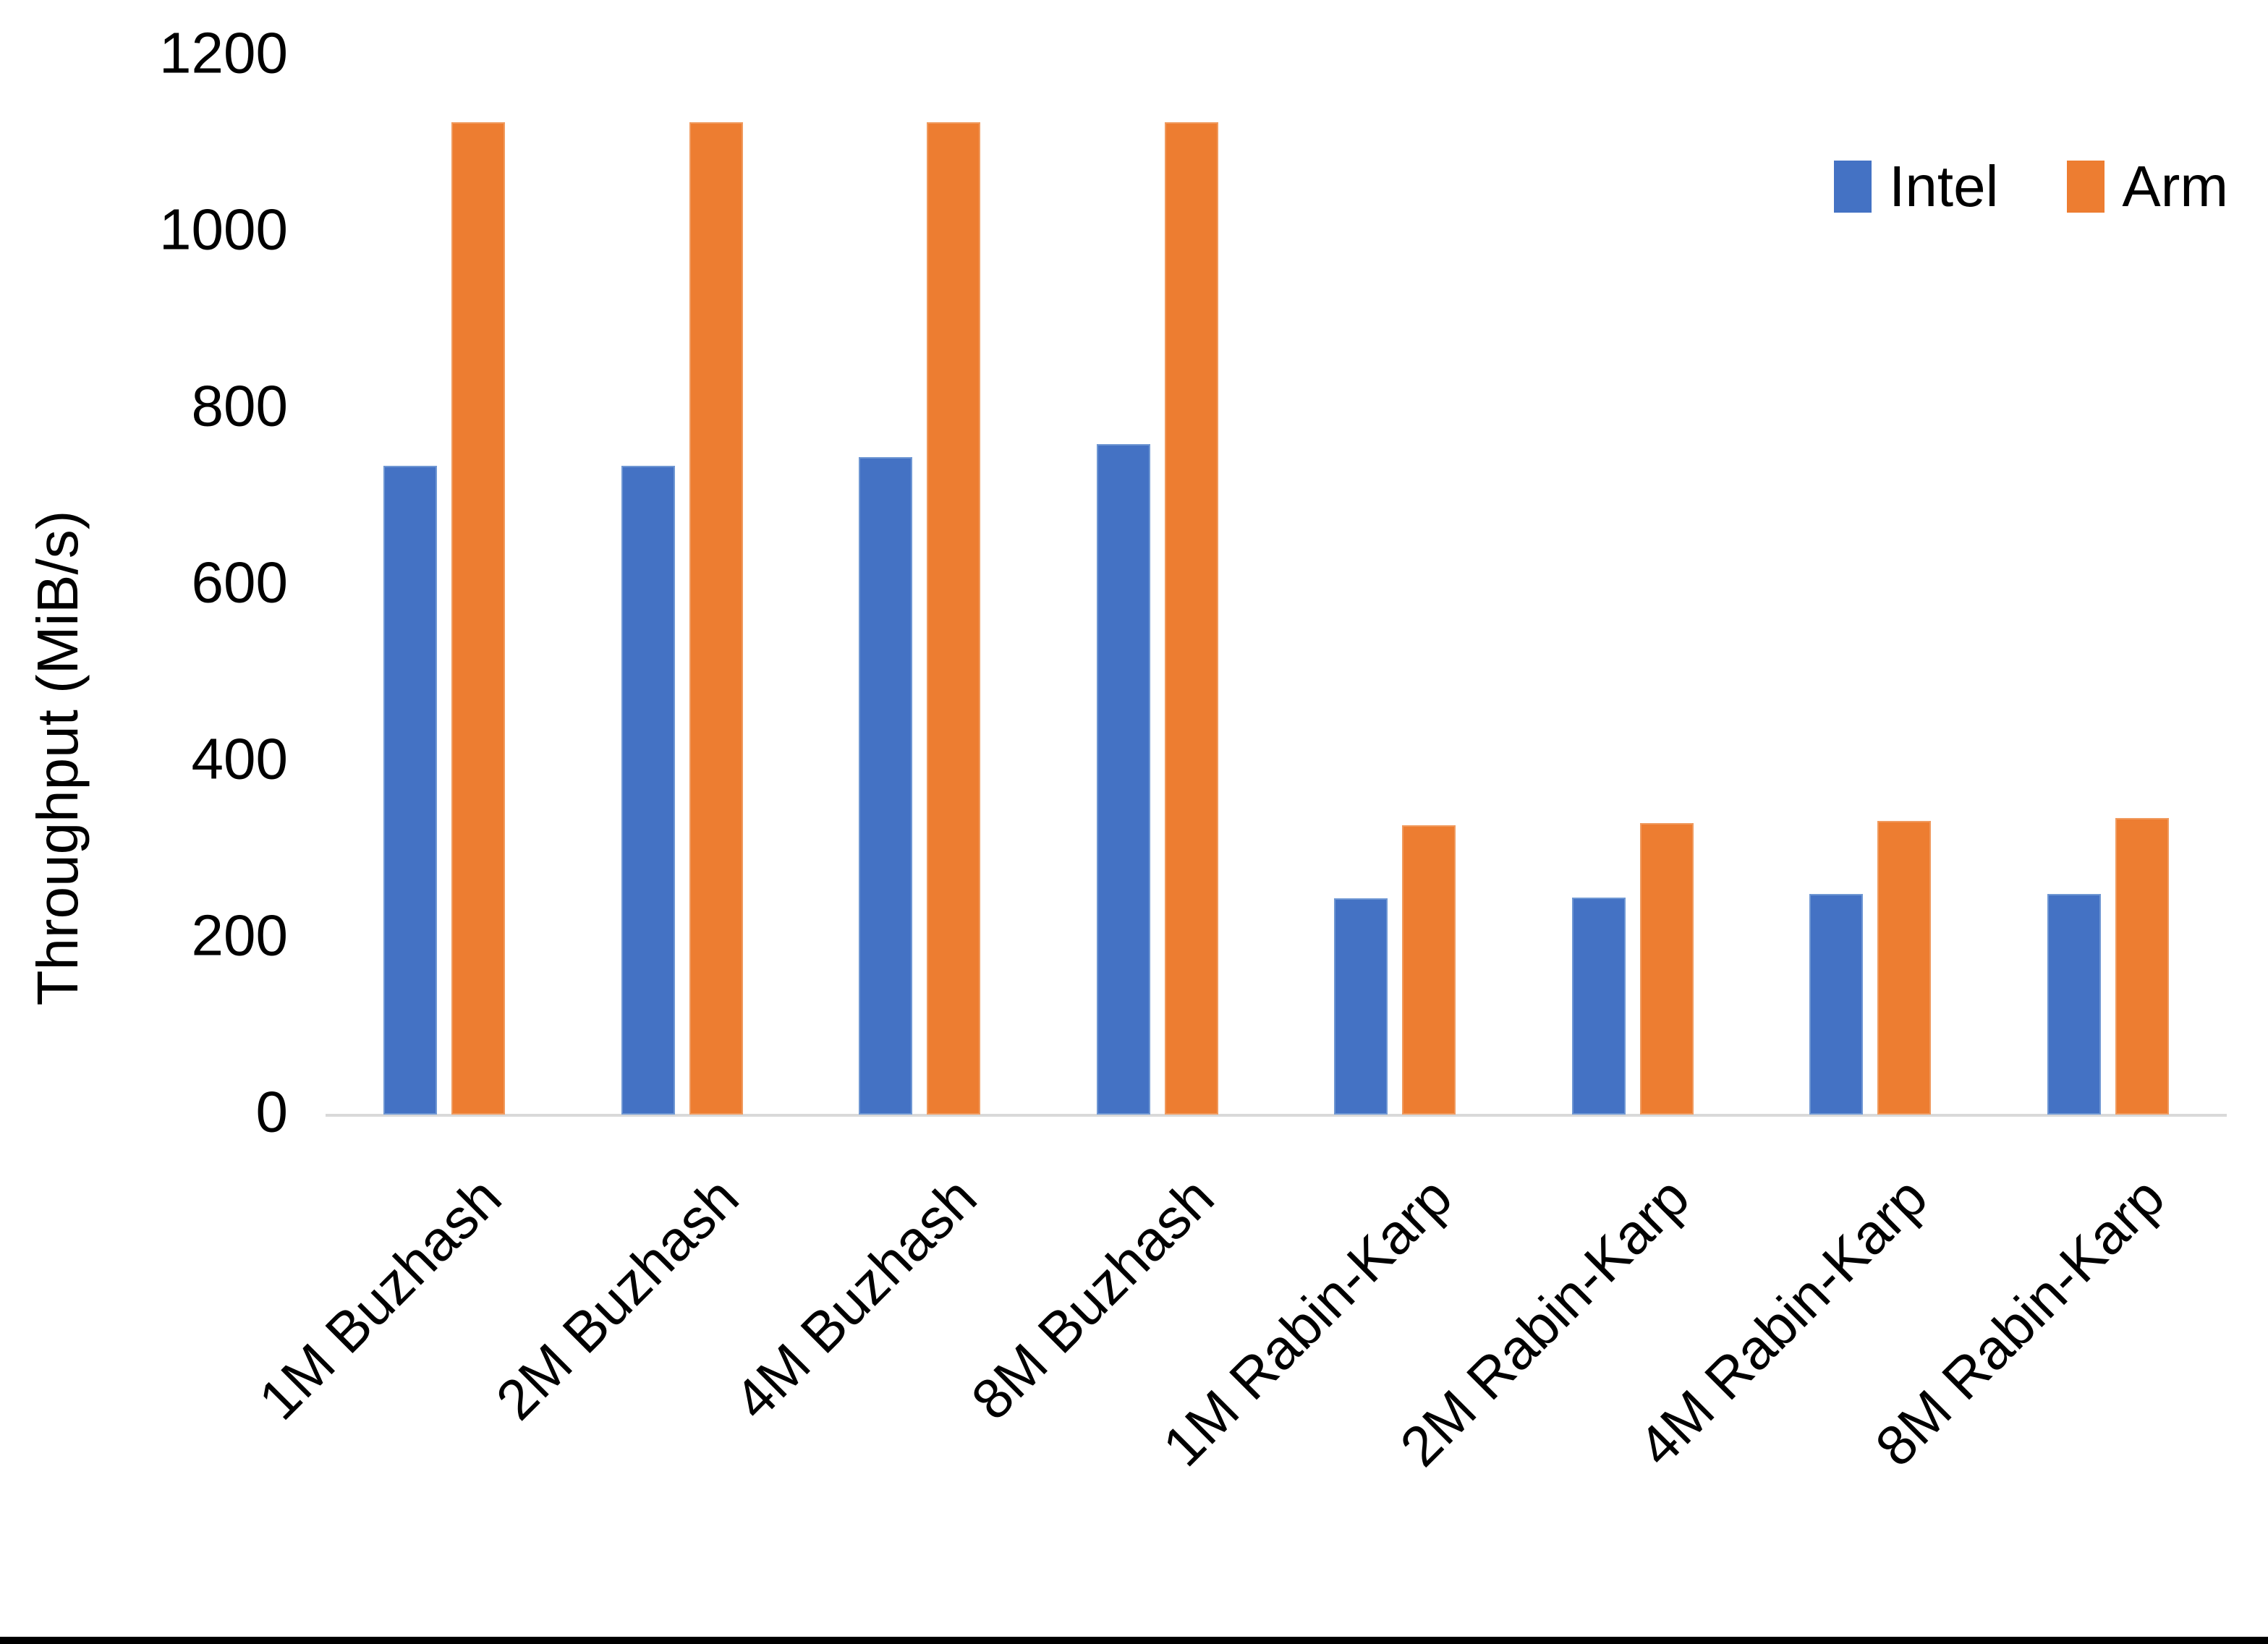 This screenshot has height=1644, width=2268. Describe the element at coordinates (410, 790) in the screenshot. I see `bar-intel-1m-buzhash` at that location.